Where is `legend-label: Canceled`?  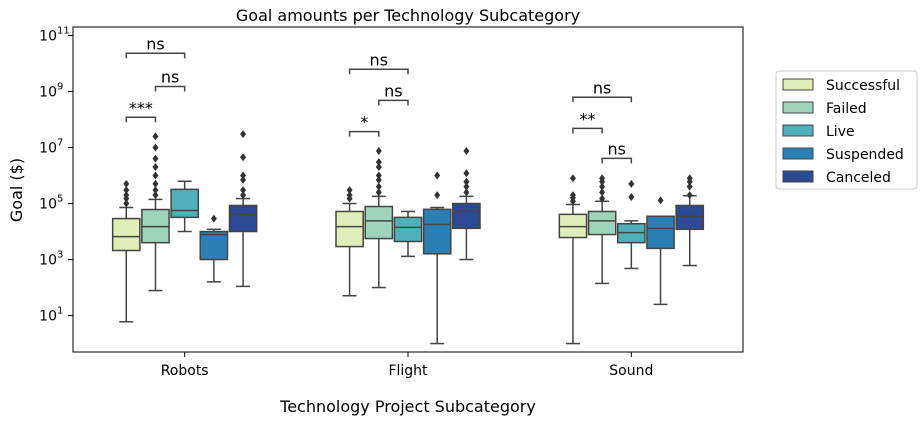 legend-label: Canceled is located at coordinates (858, 178).